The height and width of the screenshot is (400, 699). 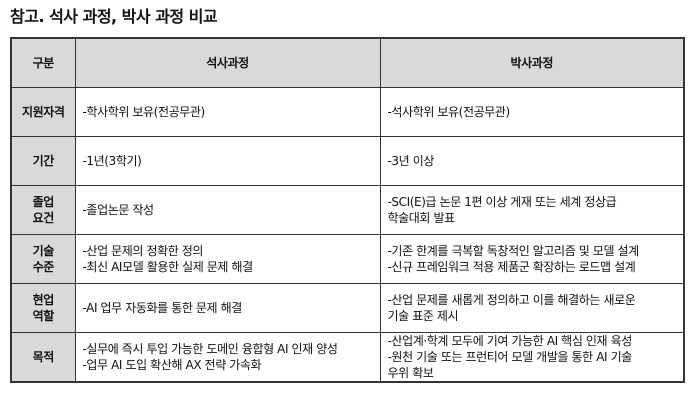 What do you see at coordinates (114, 16) in the screenshot?
I see `page-title: 참고. 석사 과정, 박사 과정 비교` at bounding box center [114, 16].